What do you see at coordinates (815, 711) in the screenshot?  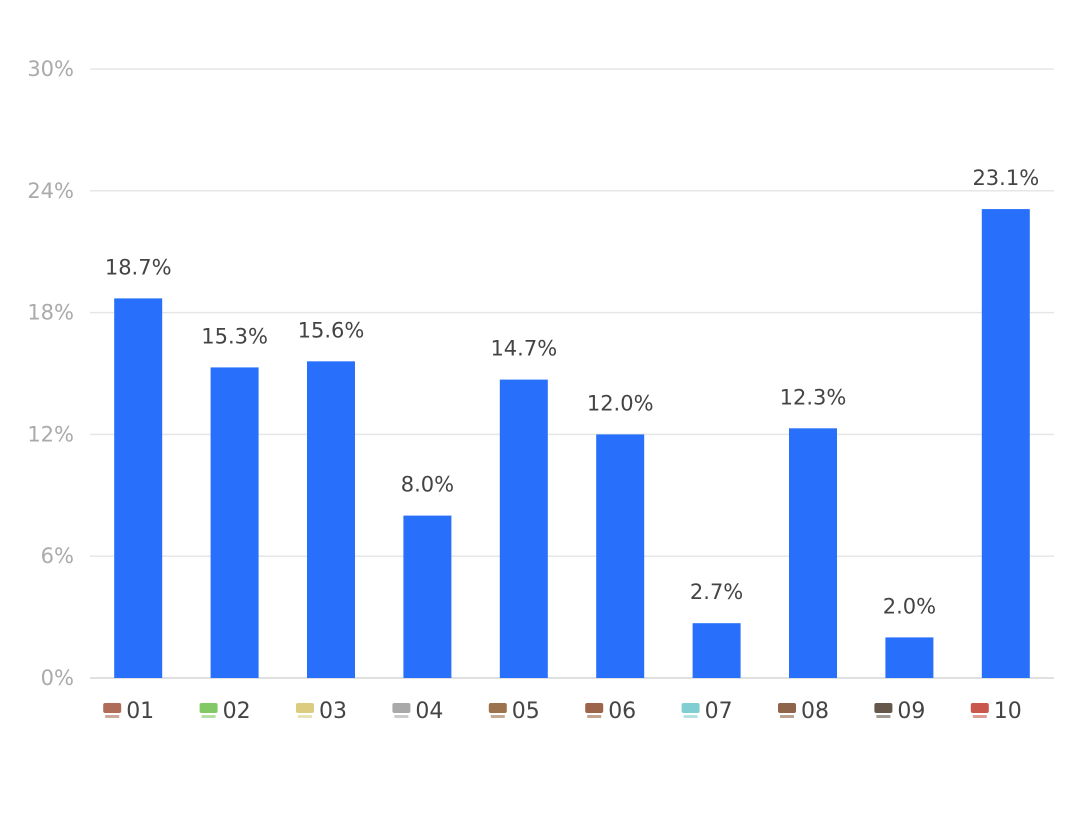 I see `x-tick-label: 08` at bounding box center [815, 711].